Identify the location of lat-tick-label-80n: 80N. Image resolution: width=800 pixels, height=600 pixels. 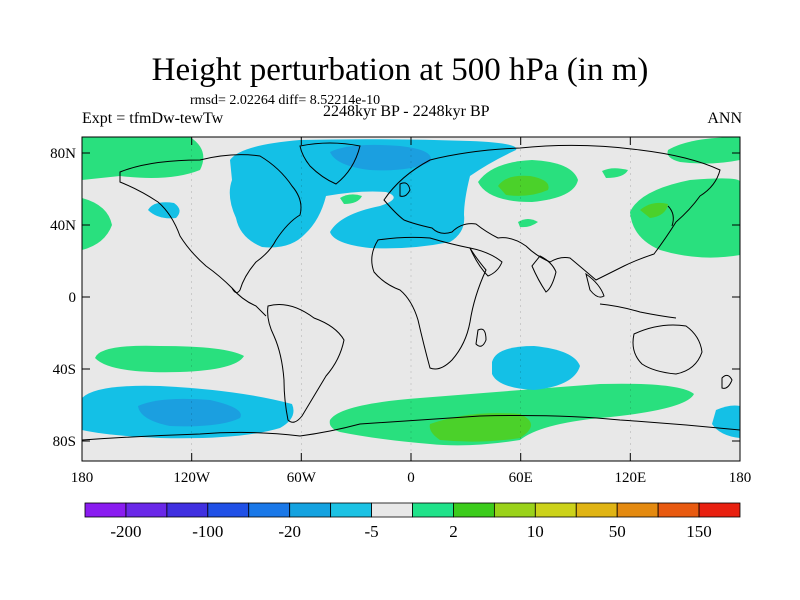
(63, 154).